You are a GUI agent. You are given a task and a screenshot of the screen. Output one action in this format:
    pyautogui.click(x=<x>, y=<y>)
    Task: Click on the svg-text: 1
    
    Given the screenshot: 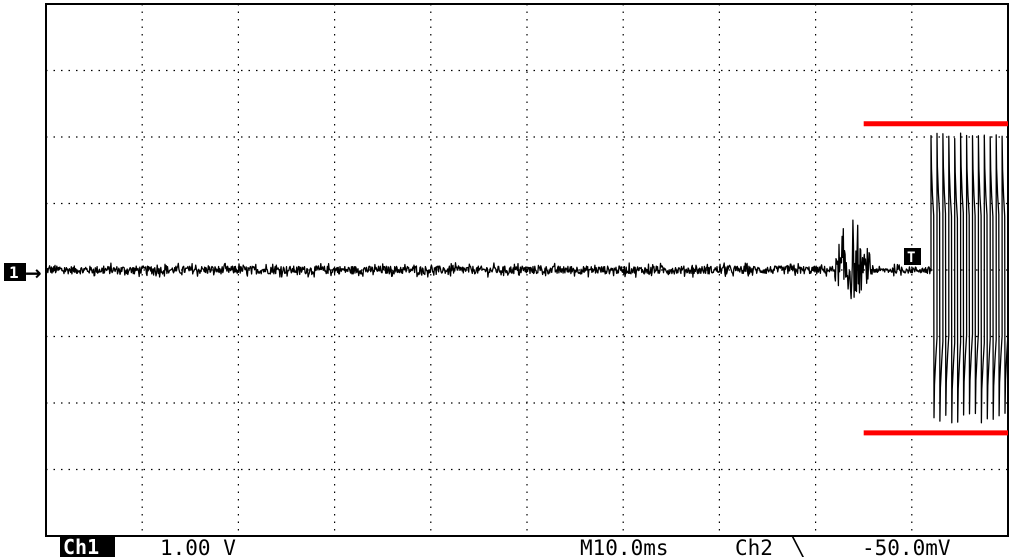 What is the action you would take?
    pyautogui.click(x=14, y=272)
    